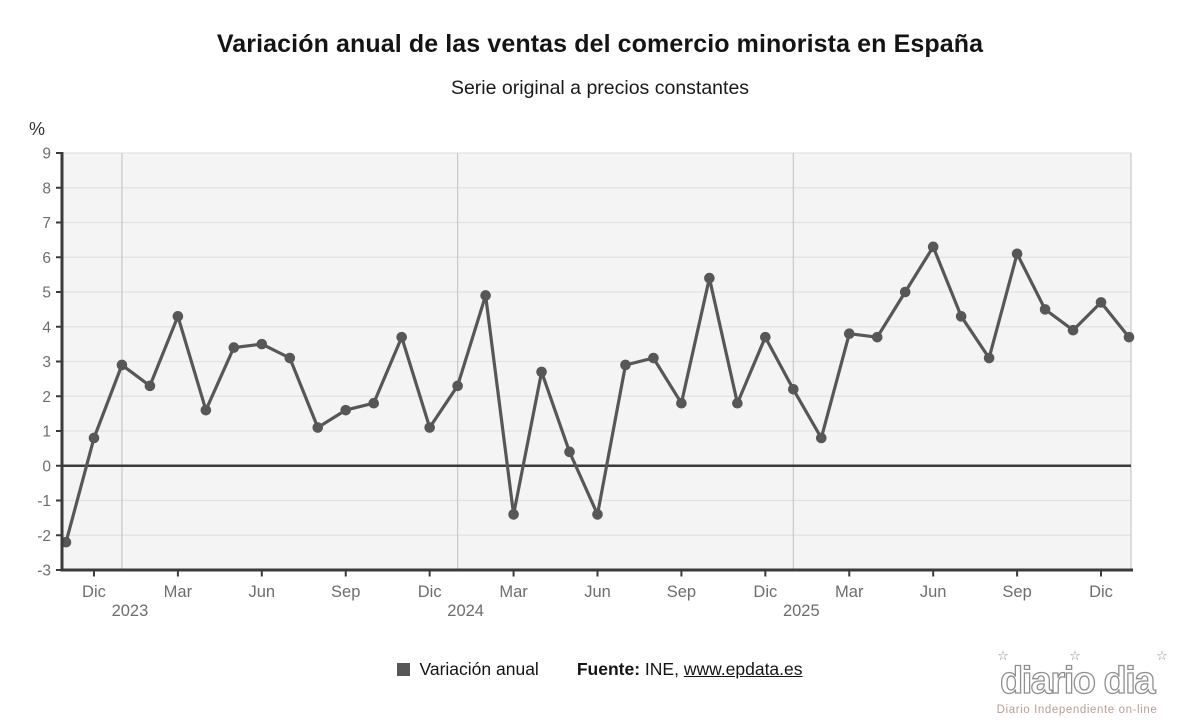 This screenshot has width=1200, height=720. I want to click on legend: Variación anual, so click(468, 669).